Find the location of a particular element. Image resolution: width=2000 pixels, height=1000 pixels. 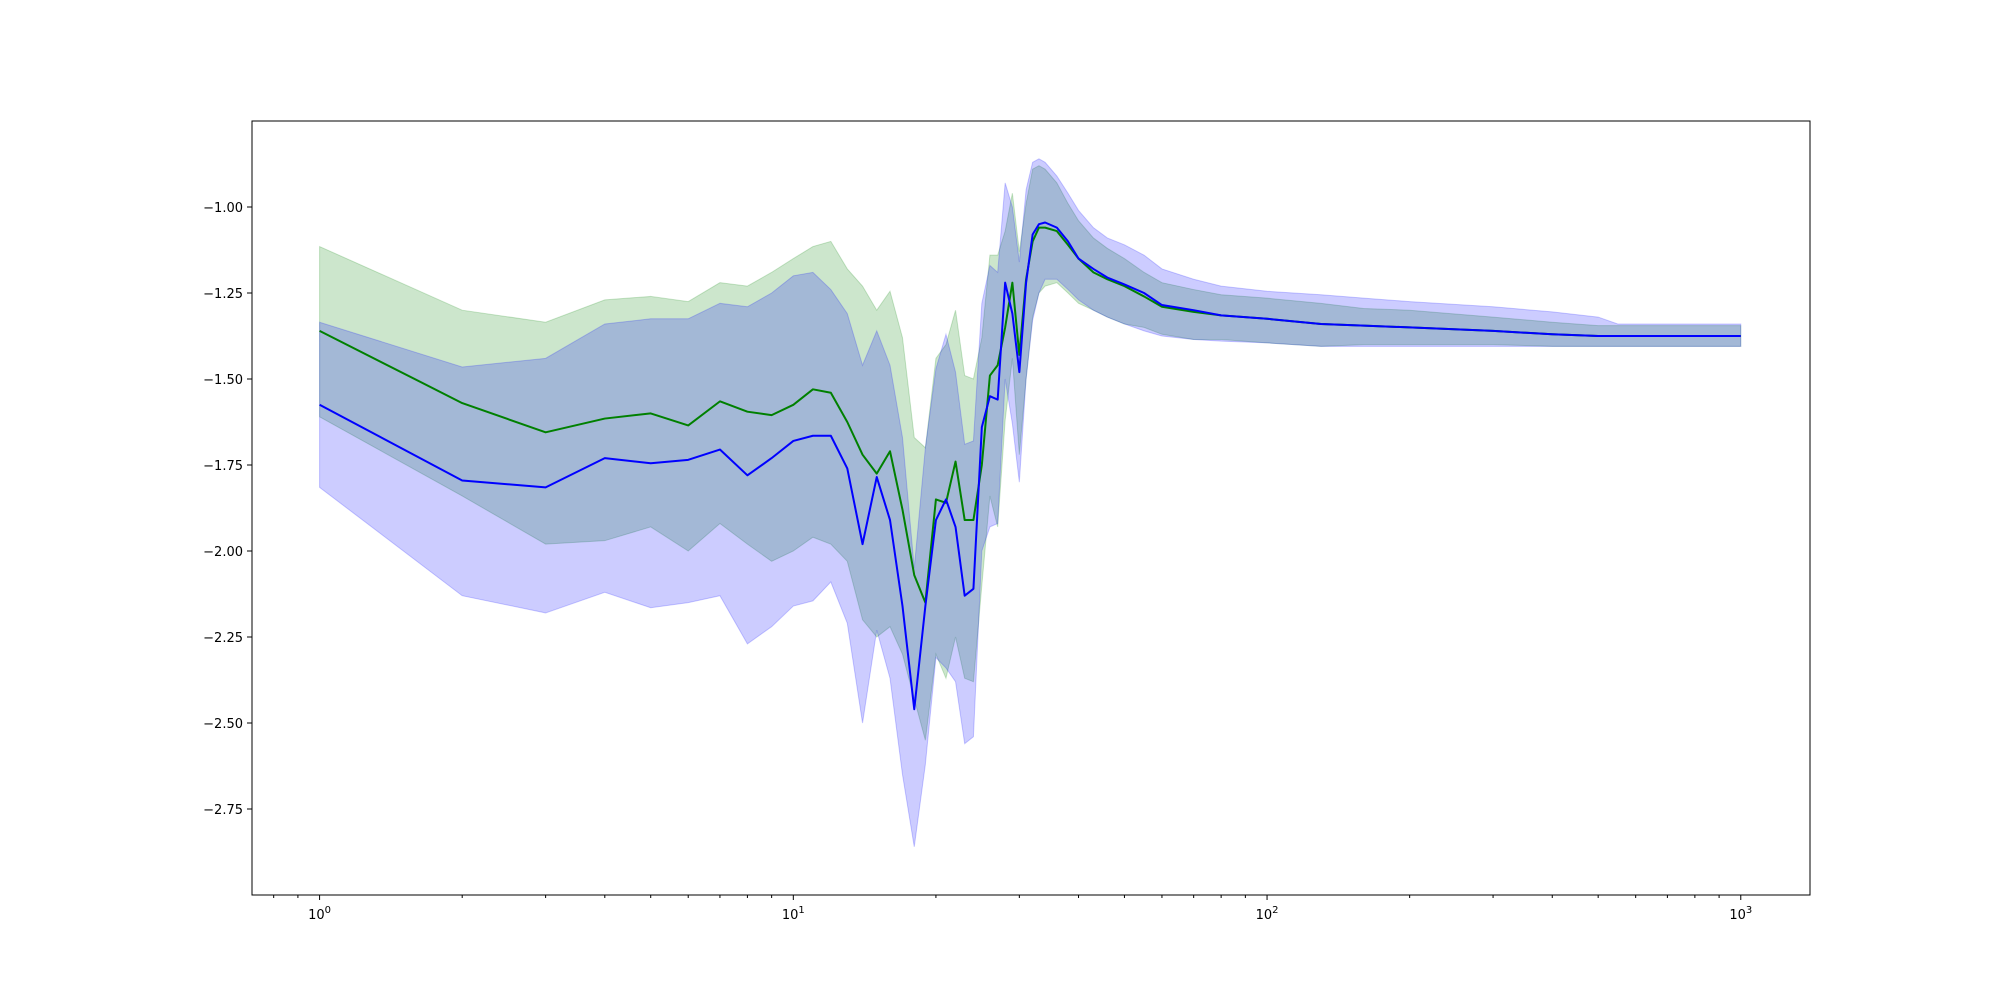

y-tick-label: −1.25 is located at coordinates (223, 294).